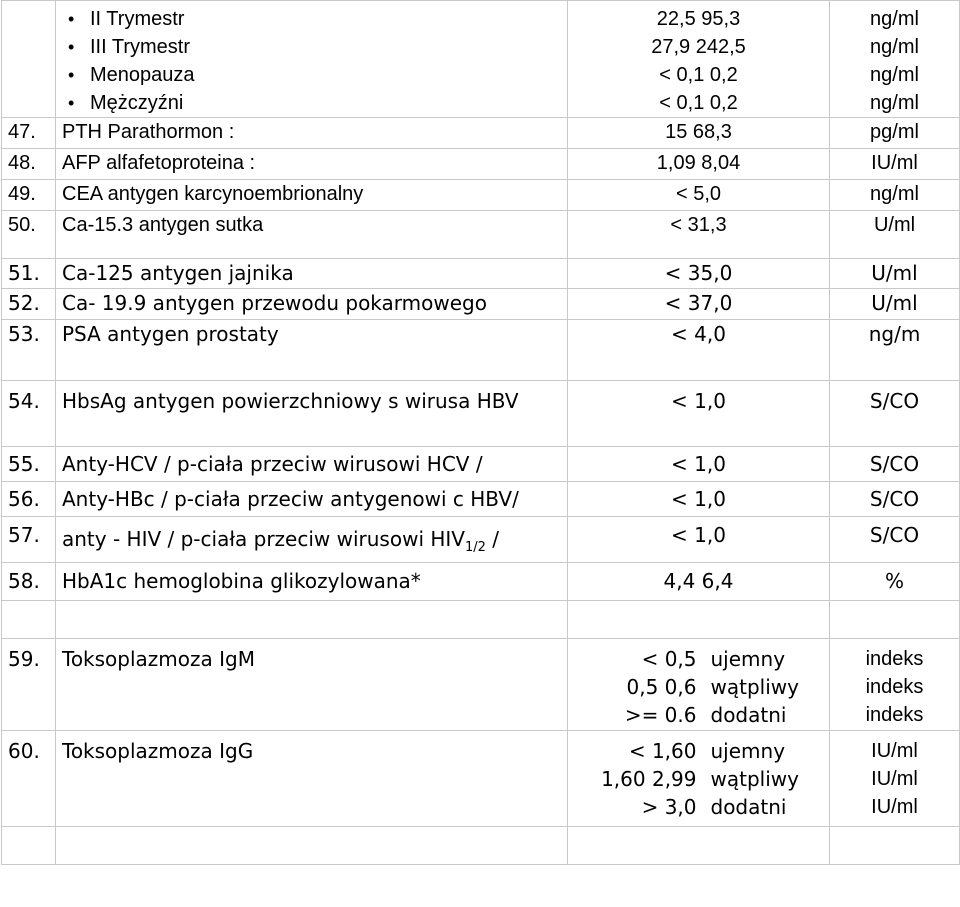  Describe the element at coordinates (28, 413) in the screenshot. I see `row-number: 54.` at that location.